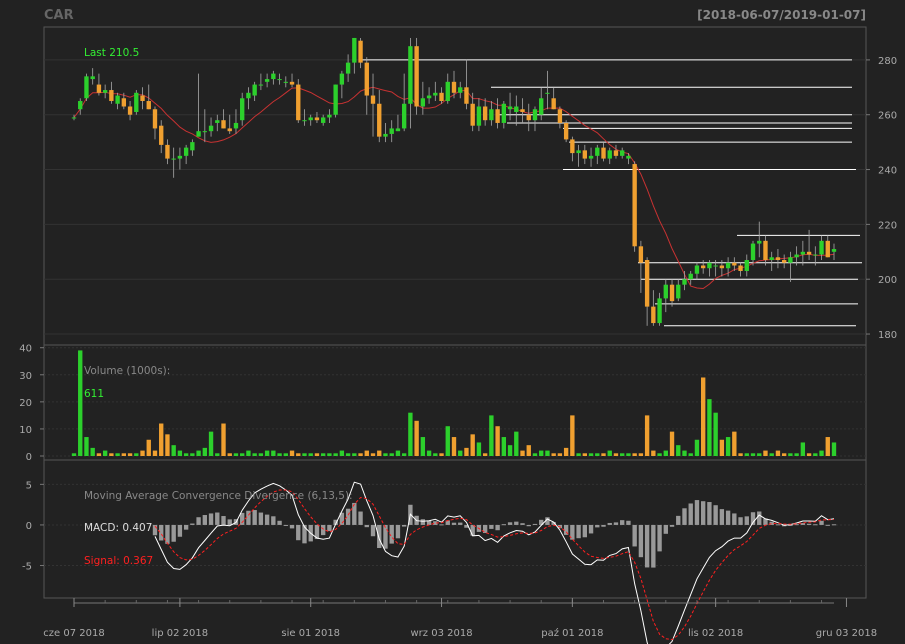 This screenshot has height=644, width=905. I want to click on volume-tick-label: 40, so click(25, 349).